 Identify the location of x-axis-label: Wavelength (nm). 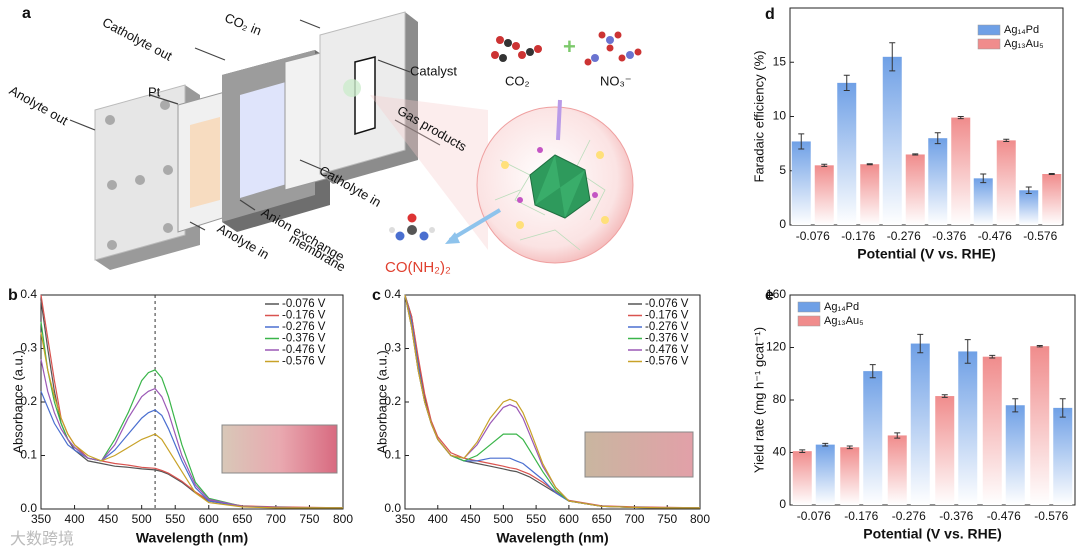
(192, 538).